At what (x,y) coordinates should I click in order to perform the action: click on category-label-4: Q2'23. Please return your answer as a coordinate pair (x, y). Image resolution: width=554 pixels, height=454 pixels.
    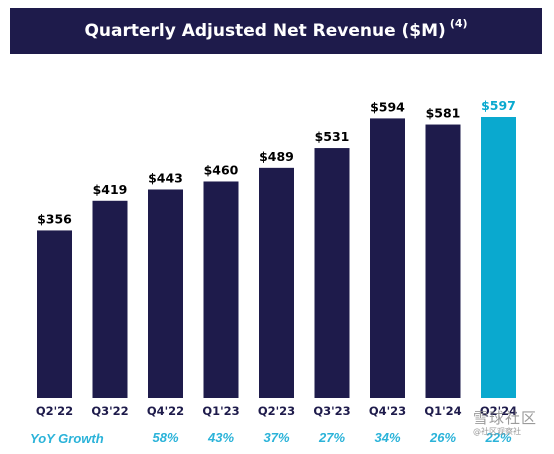
    Looking at the image, I should click on (276, 411).